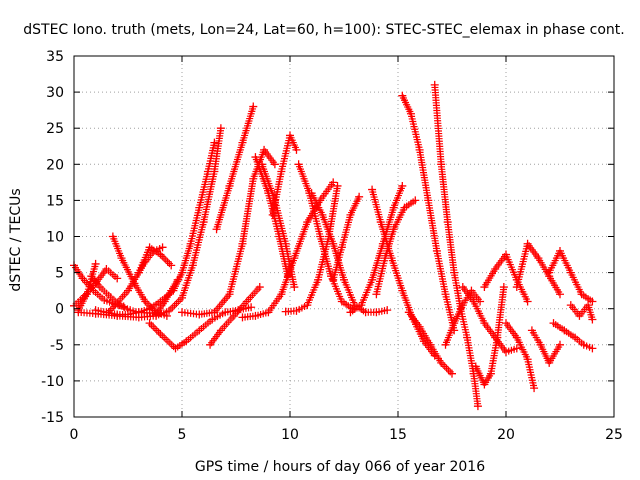 This screenshot has width=640, height=480. Describe the element at coordinates (55, 93) in the screenshot. I see `y-tick-label: 30` at that location.